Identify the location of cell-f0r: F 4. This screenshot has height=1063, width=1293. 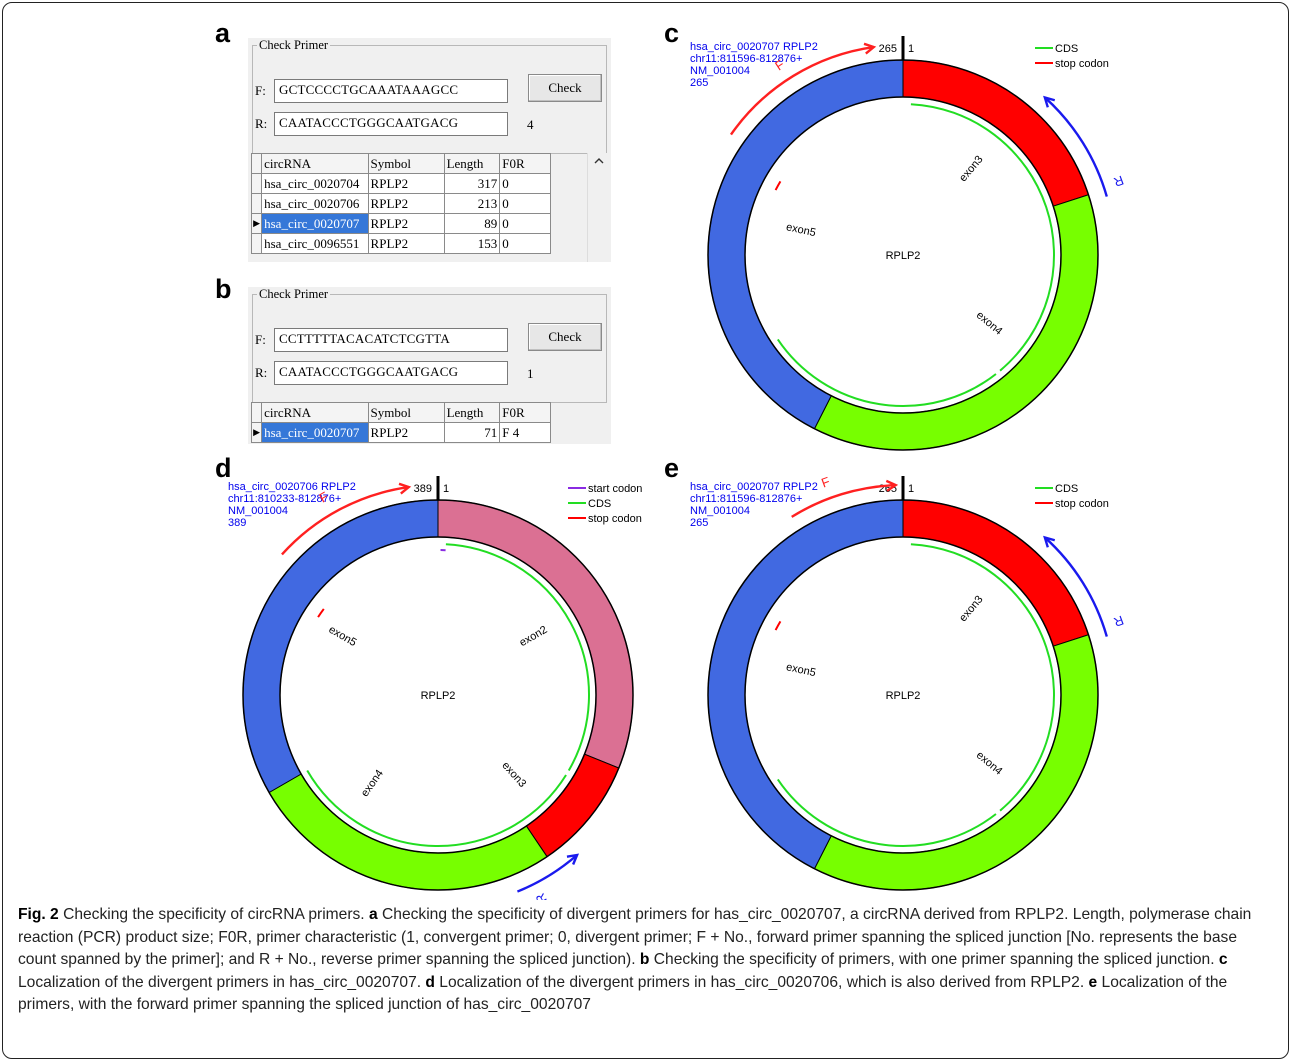
(525, 432).